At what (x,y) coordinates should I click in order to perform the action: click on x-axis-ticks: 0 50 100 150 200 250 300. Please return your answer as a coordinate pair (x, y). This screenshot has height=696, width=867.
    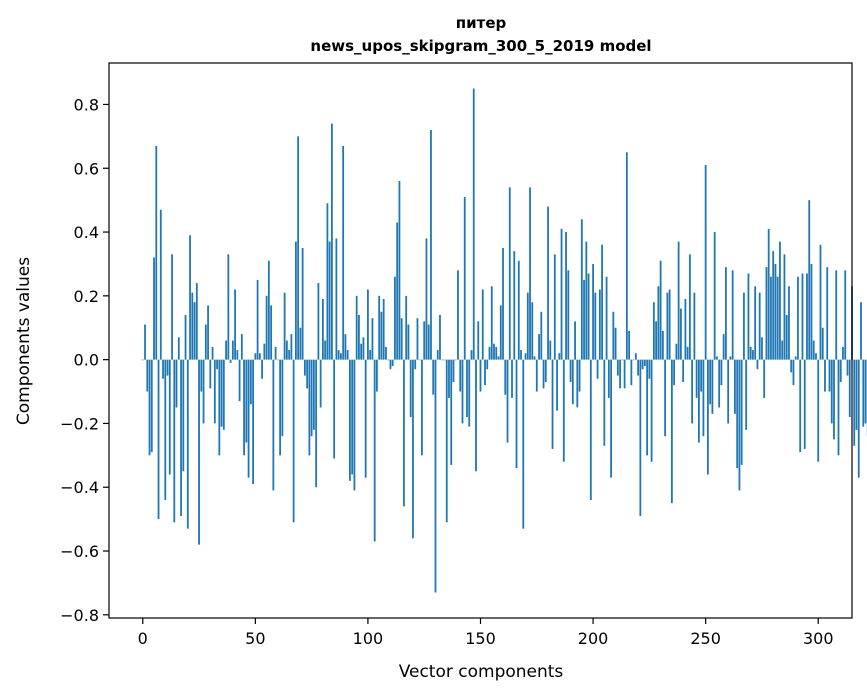
    Looking at the image, I should click on (486, 633).